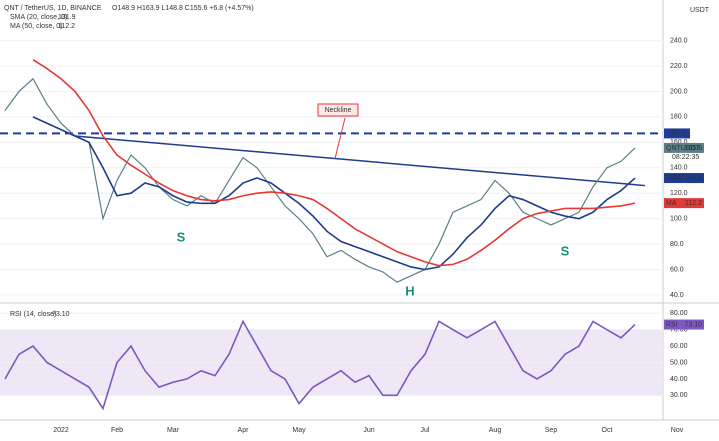  I want to click on currency: USDT, so click(700, 10).